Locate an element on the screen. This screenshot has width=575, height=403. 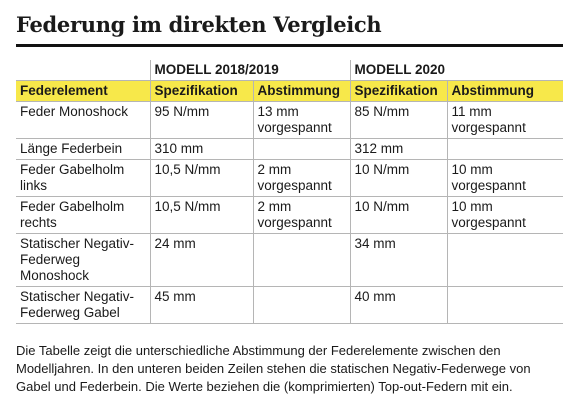
table-cell: Feder Monoshock is located at coordinates (83, 120).